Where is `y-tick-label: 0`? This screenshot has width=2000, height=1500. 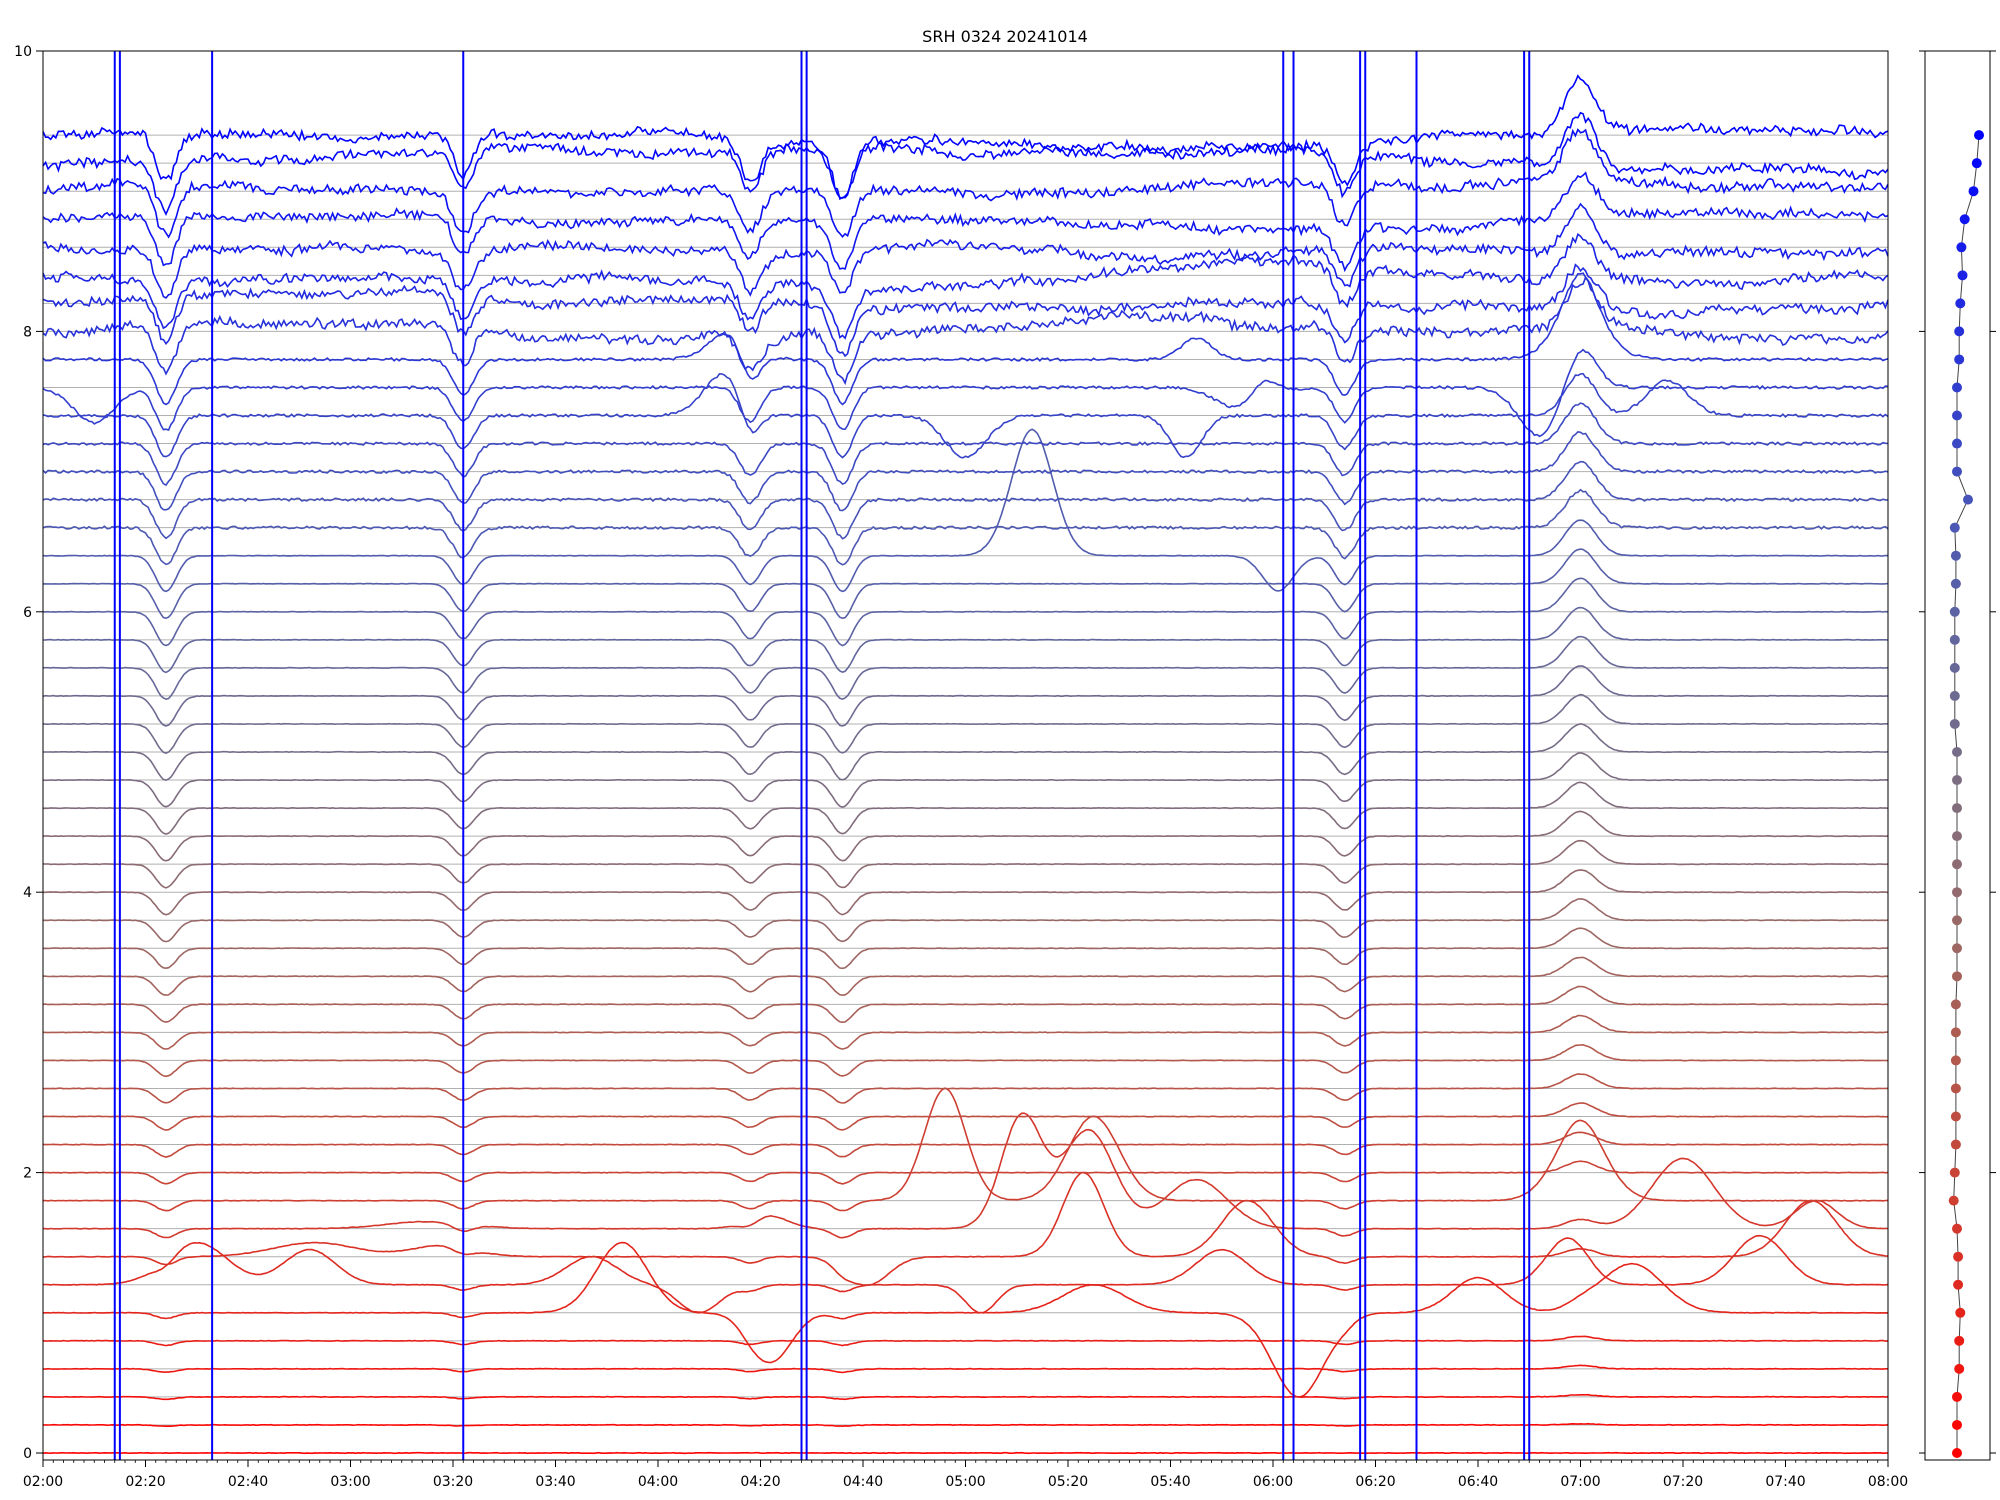 y-tick-label: 0 is located at coordinates (27, 1454).